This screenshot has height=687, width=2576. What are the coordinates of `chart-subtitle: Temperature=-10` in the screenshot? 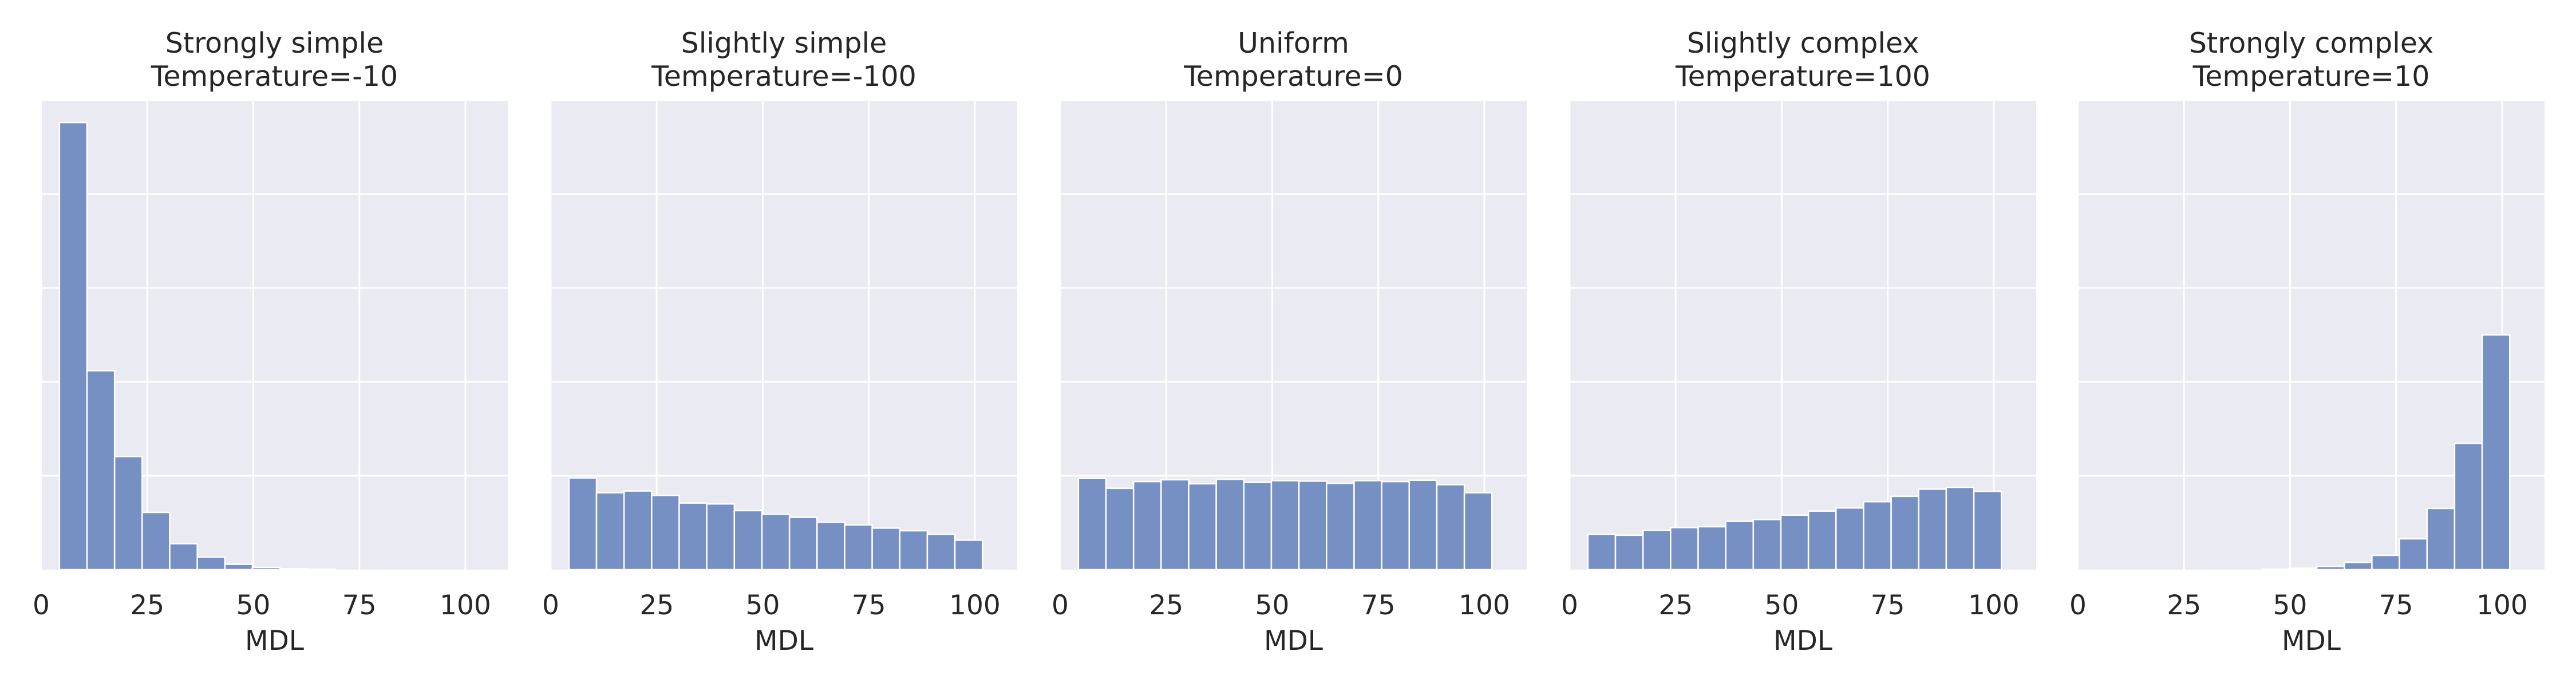 It's located at (274, 76).